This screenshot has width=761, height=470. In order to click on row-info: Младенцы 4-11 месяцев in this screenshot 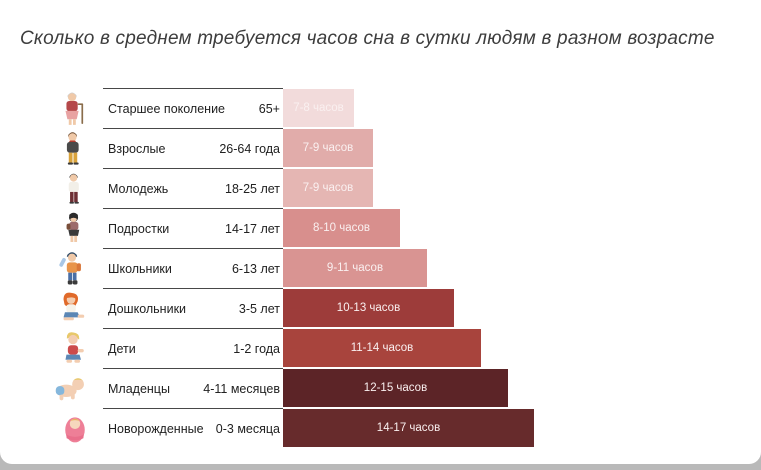, I will do `click(193, 388)`.